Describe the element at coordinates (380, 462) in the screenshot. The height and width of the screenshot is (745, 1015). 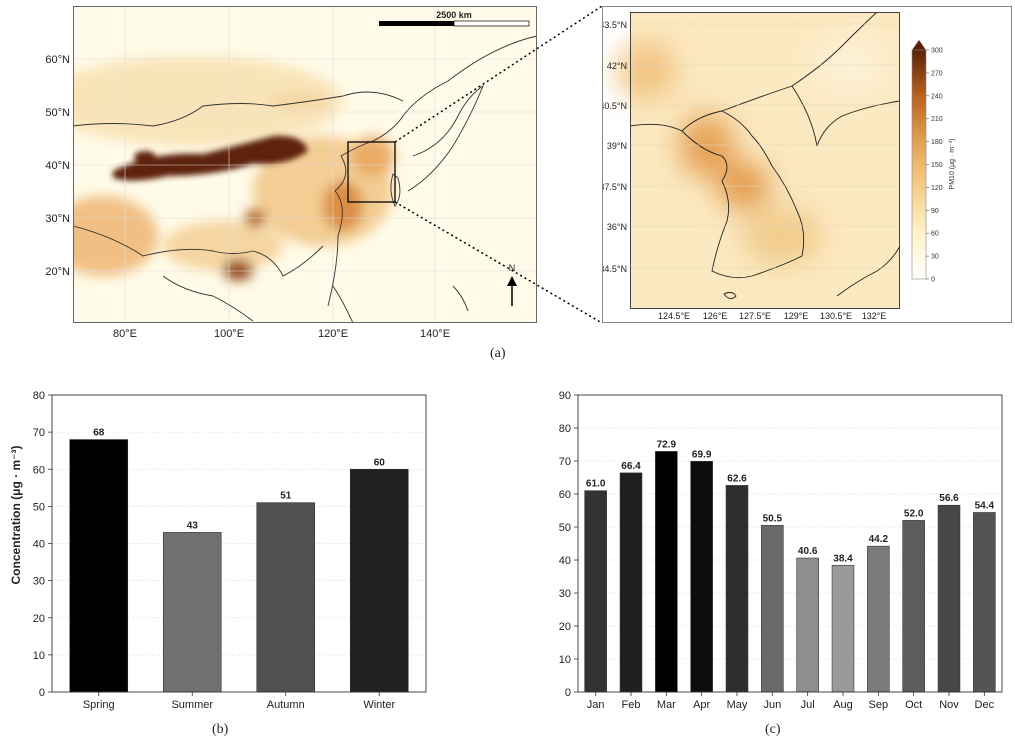
I see `bar-value-label: 60` at that location.